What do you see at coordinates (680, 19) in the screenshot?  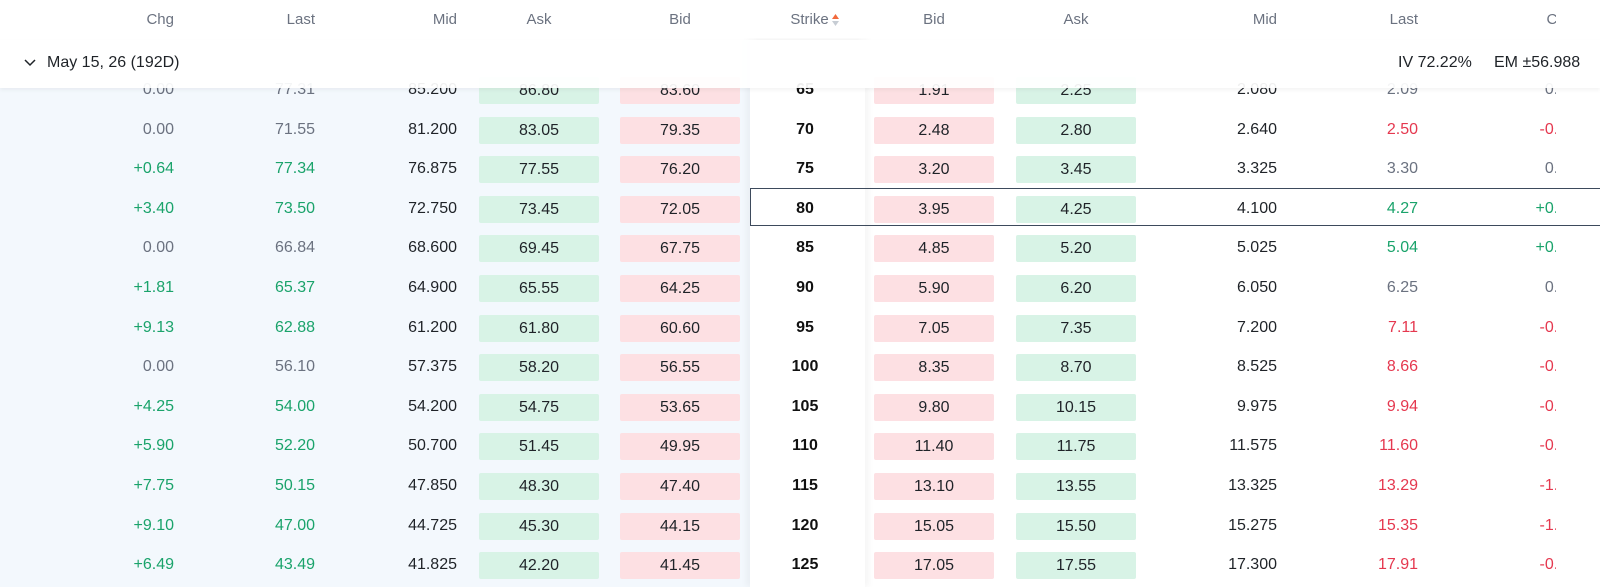 I see `calls-bid-header: Bid` at bounding box center [680, 19].